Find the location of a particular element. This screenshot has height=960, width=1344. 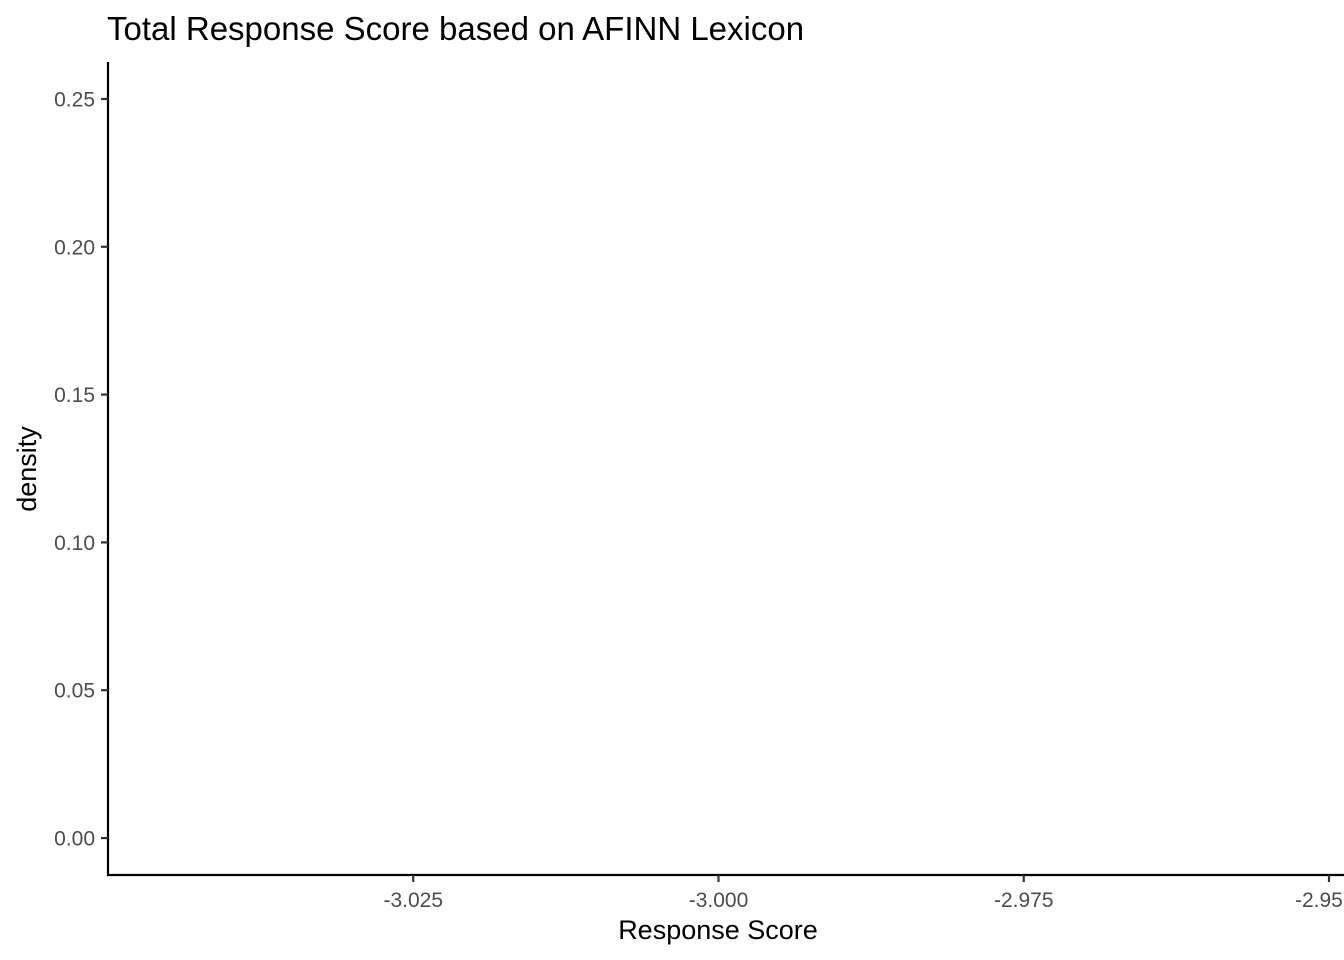

y-tick-label: 0.00 is located at coordinates (74, 839).